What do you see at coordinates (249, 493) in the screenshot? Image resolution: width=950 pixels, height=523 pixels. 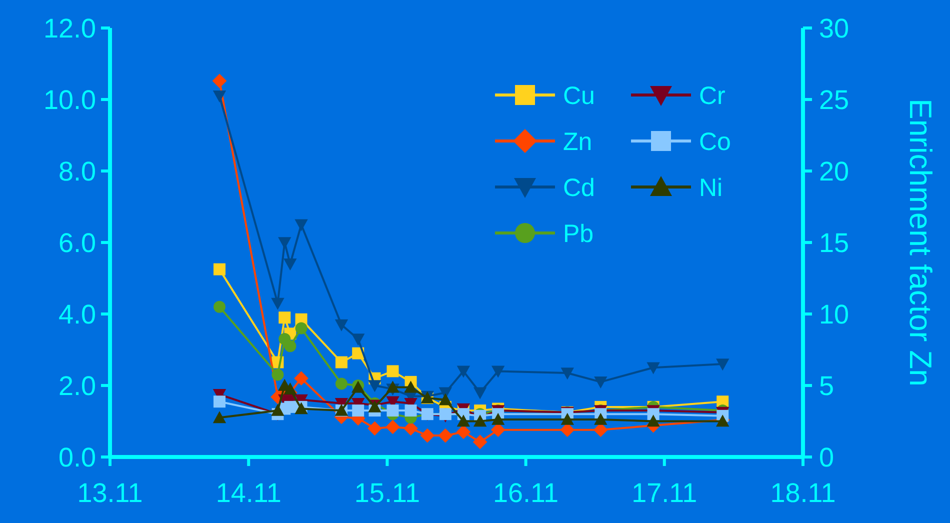 I see `x-tick-label: 14.11` at bounding box center [249, 493].